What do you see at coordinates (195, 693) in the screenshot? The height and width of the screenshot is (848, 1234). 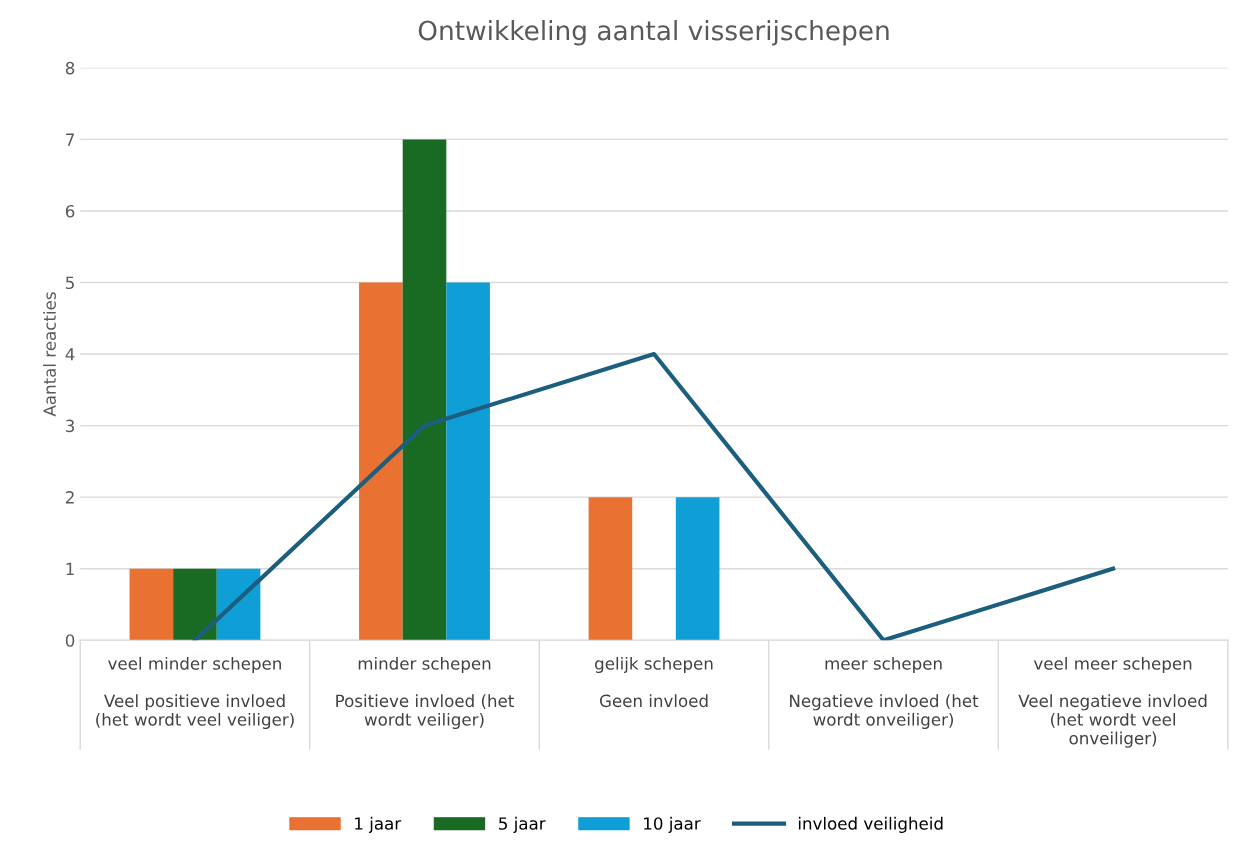 I see `category-label: veel minder schepen Veel positieve invloed (het wordt veel veiliger)` at bounding box center [195, 693].